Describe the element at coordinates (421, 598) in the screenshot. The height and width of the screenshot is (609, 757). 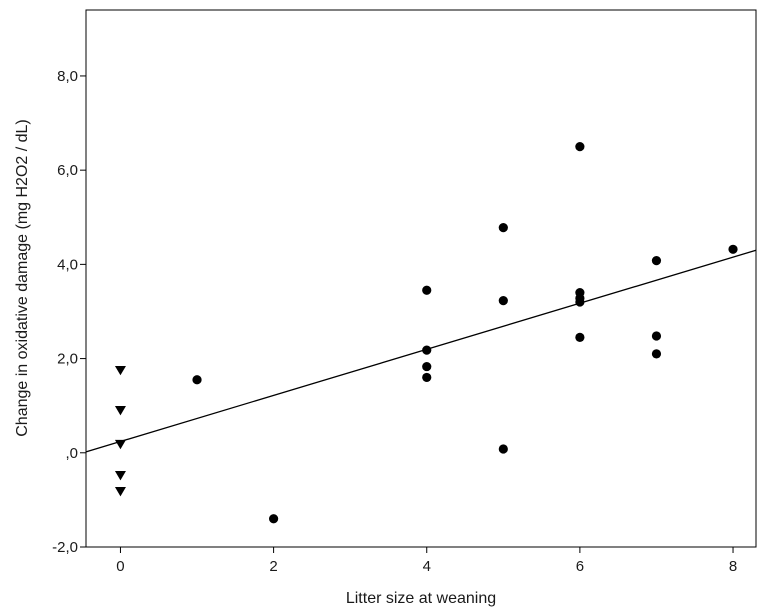
I see `x-axis-title: Litter size at weaning` at that location.